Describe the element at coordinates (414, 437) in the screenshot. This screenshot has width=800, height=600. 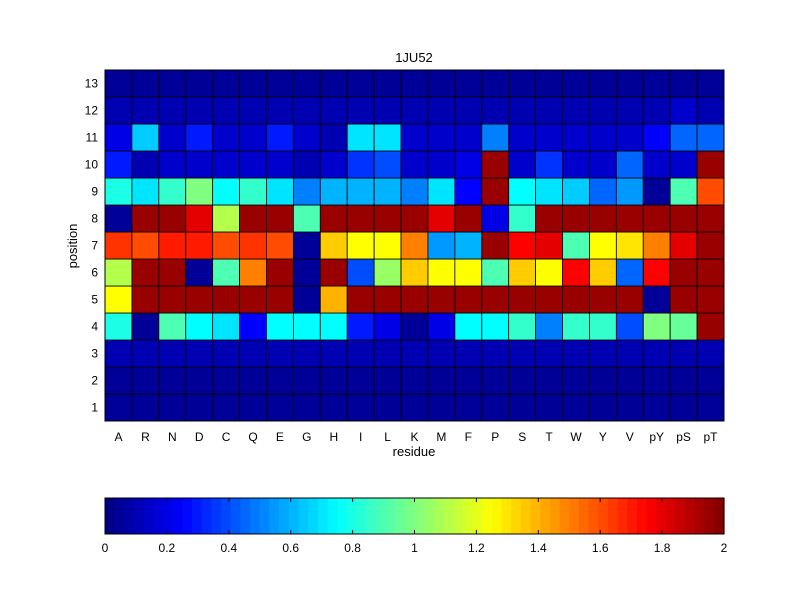
I see `x-tick-label: K` at that location.